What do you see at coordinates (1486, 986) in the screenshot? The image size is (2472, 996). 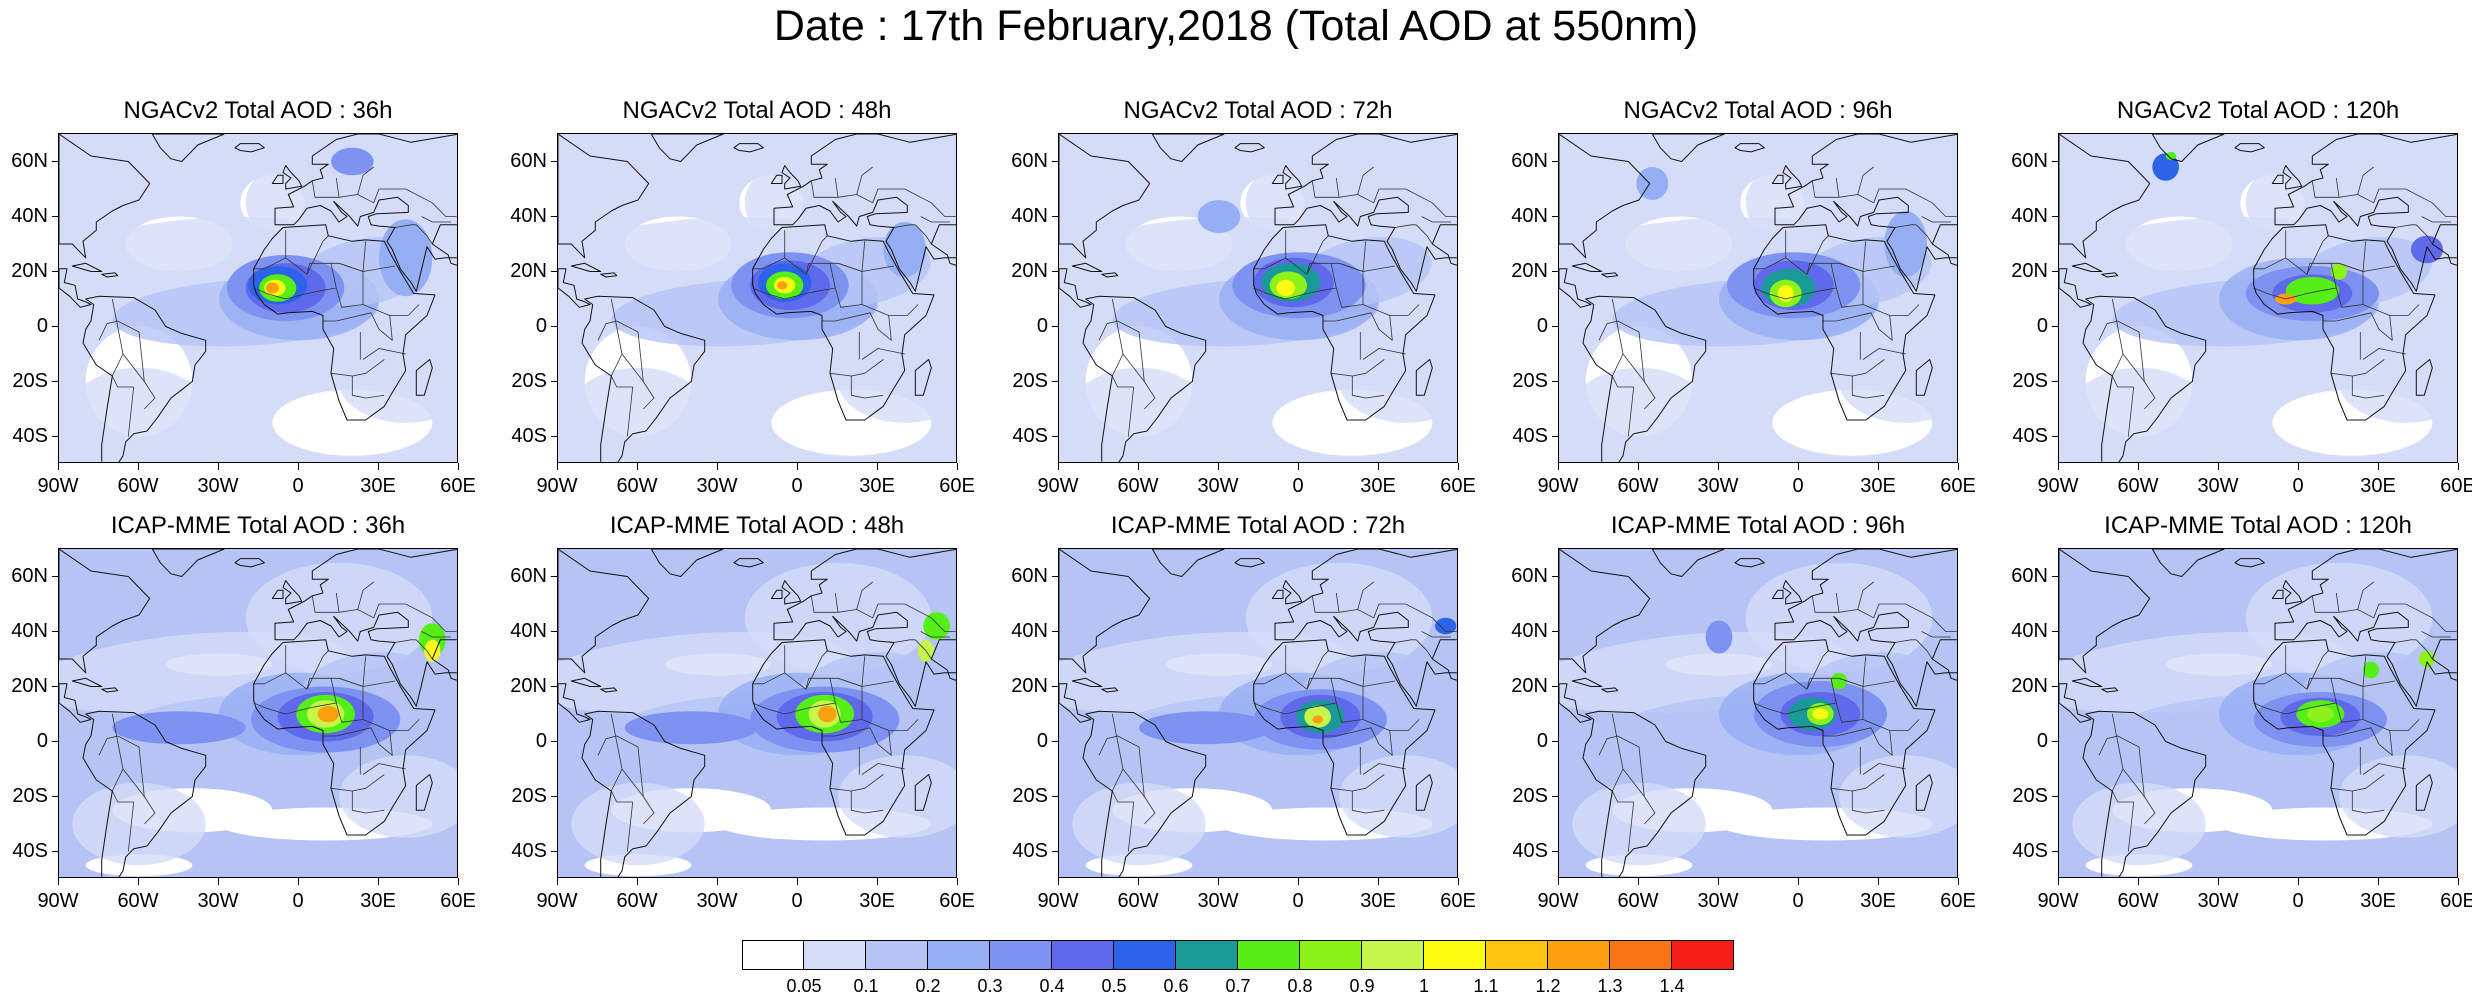 I see `colorbar-label: 1.1` at bounding box center [1486, 986].